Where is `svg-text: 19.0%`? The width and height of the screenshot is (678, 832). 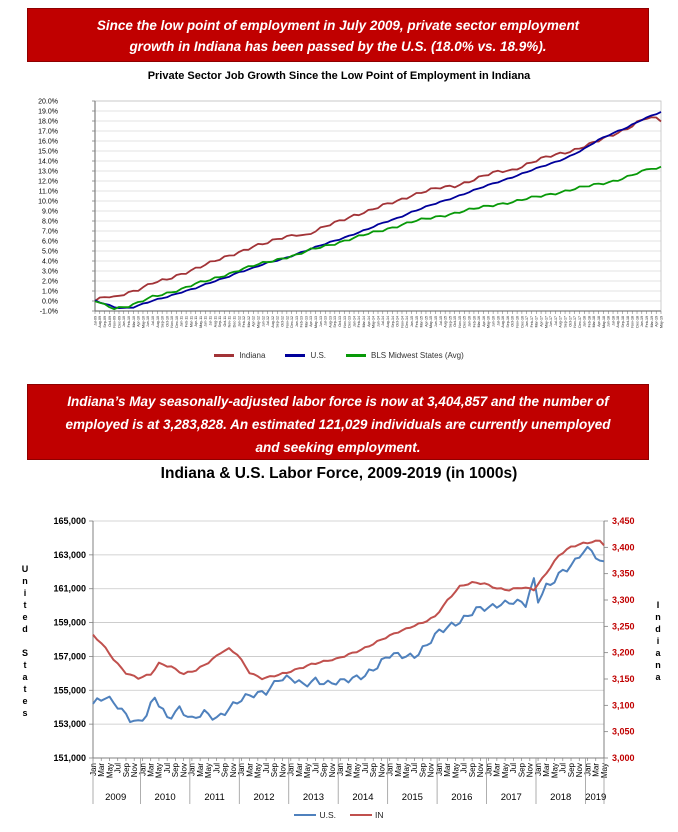
svg-text: 19.0% is located at coordinates (48, 111).